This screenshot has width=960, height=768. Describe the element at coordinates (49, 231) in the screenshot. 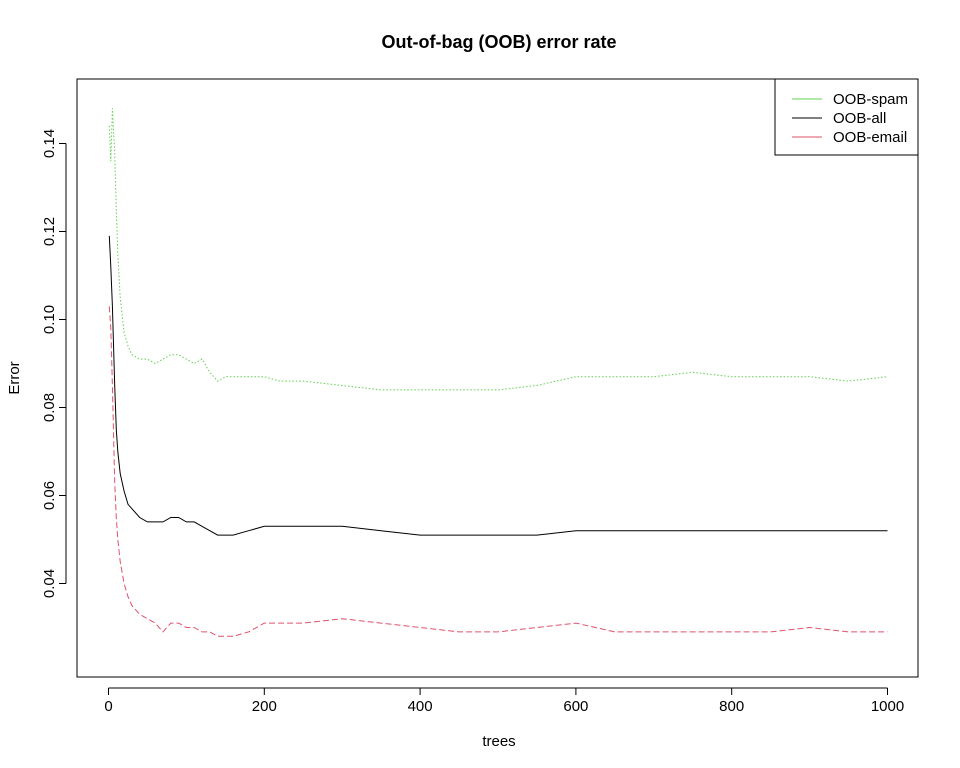

I see `y-tick-label: 0.12` at that location.